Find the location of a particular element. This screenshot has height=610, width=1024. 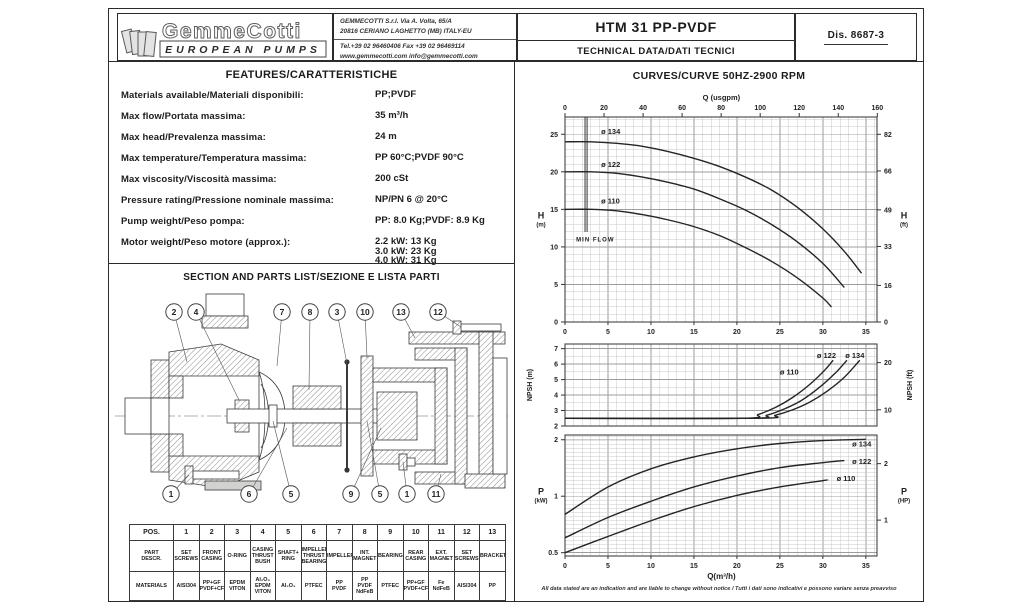

port-flange is located at coordinates (225, 322).